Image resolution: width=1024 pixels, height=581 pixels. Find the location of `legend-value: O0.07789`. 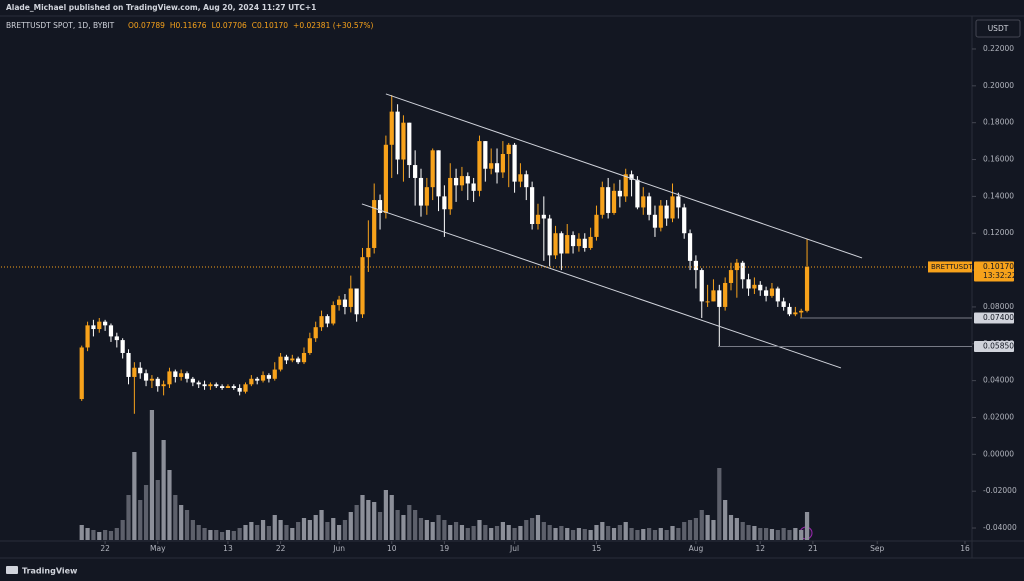

legend-value: O0.07789 is located at coordinates (146, 25).